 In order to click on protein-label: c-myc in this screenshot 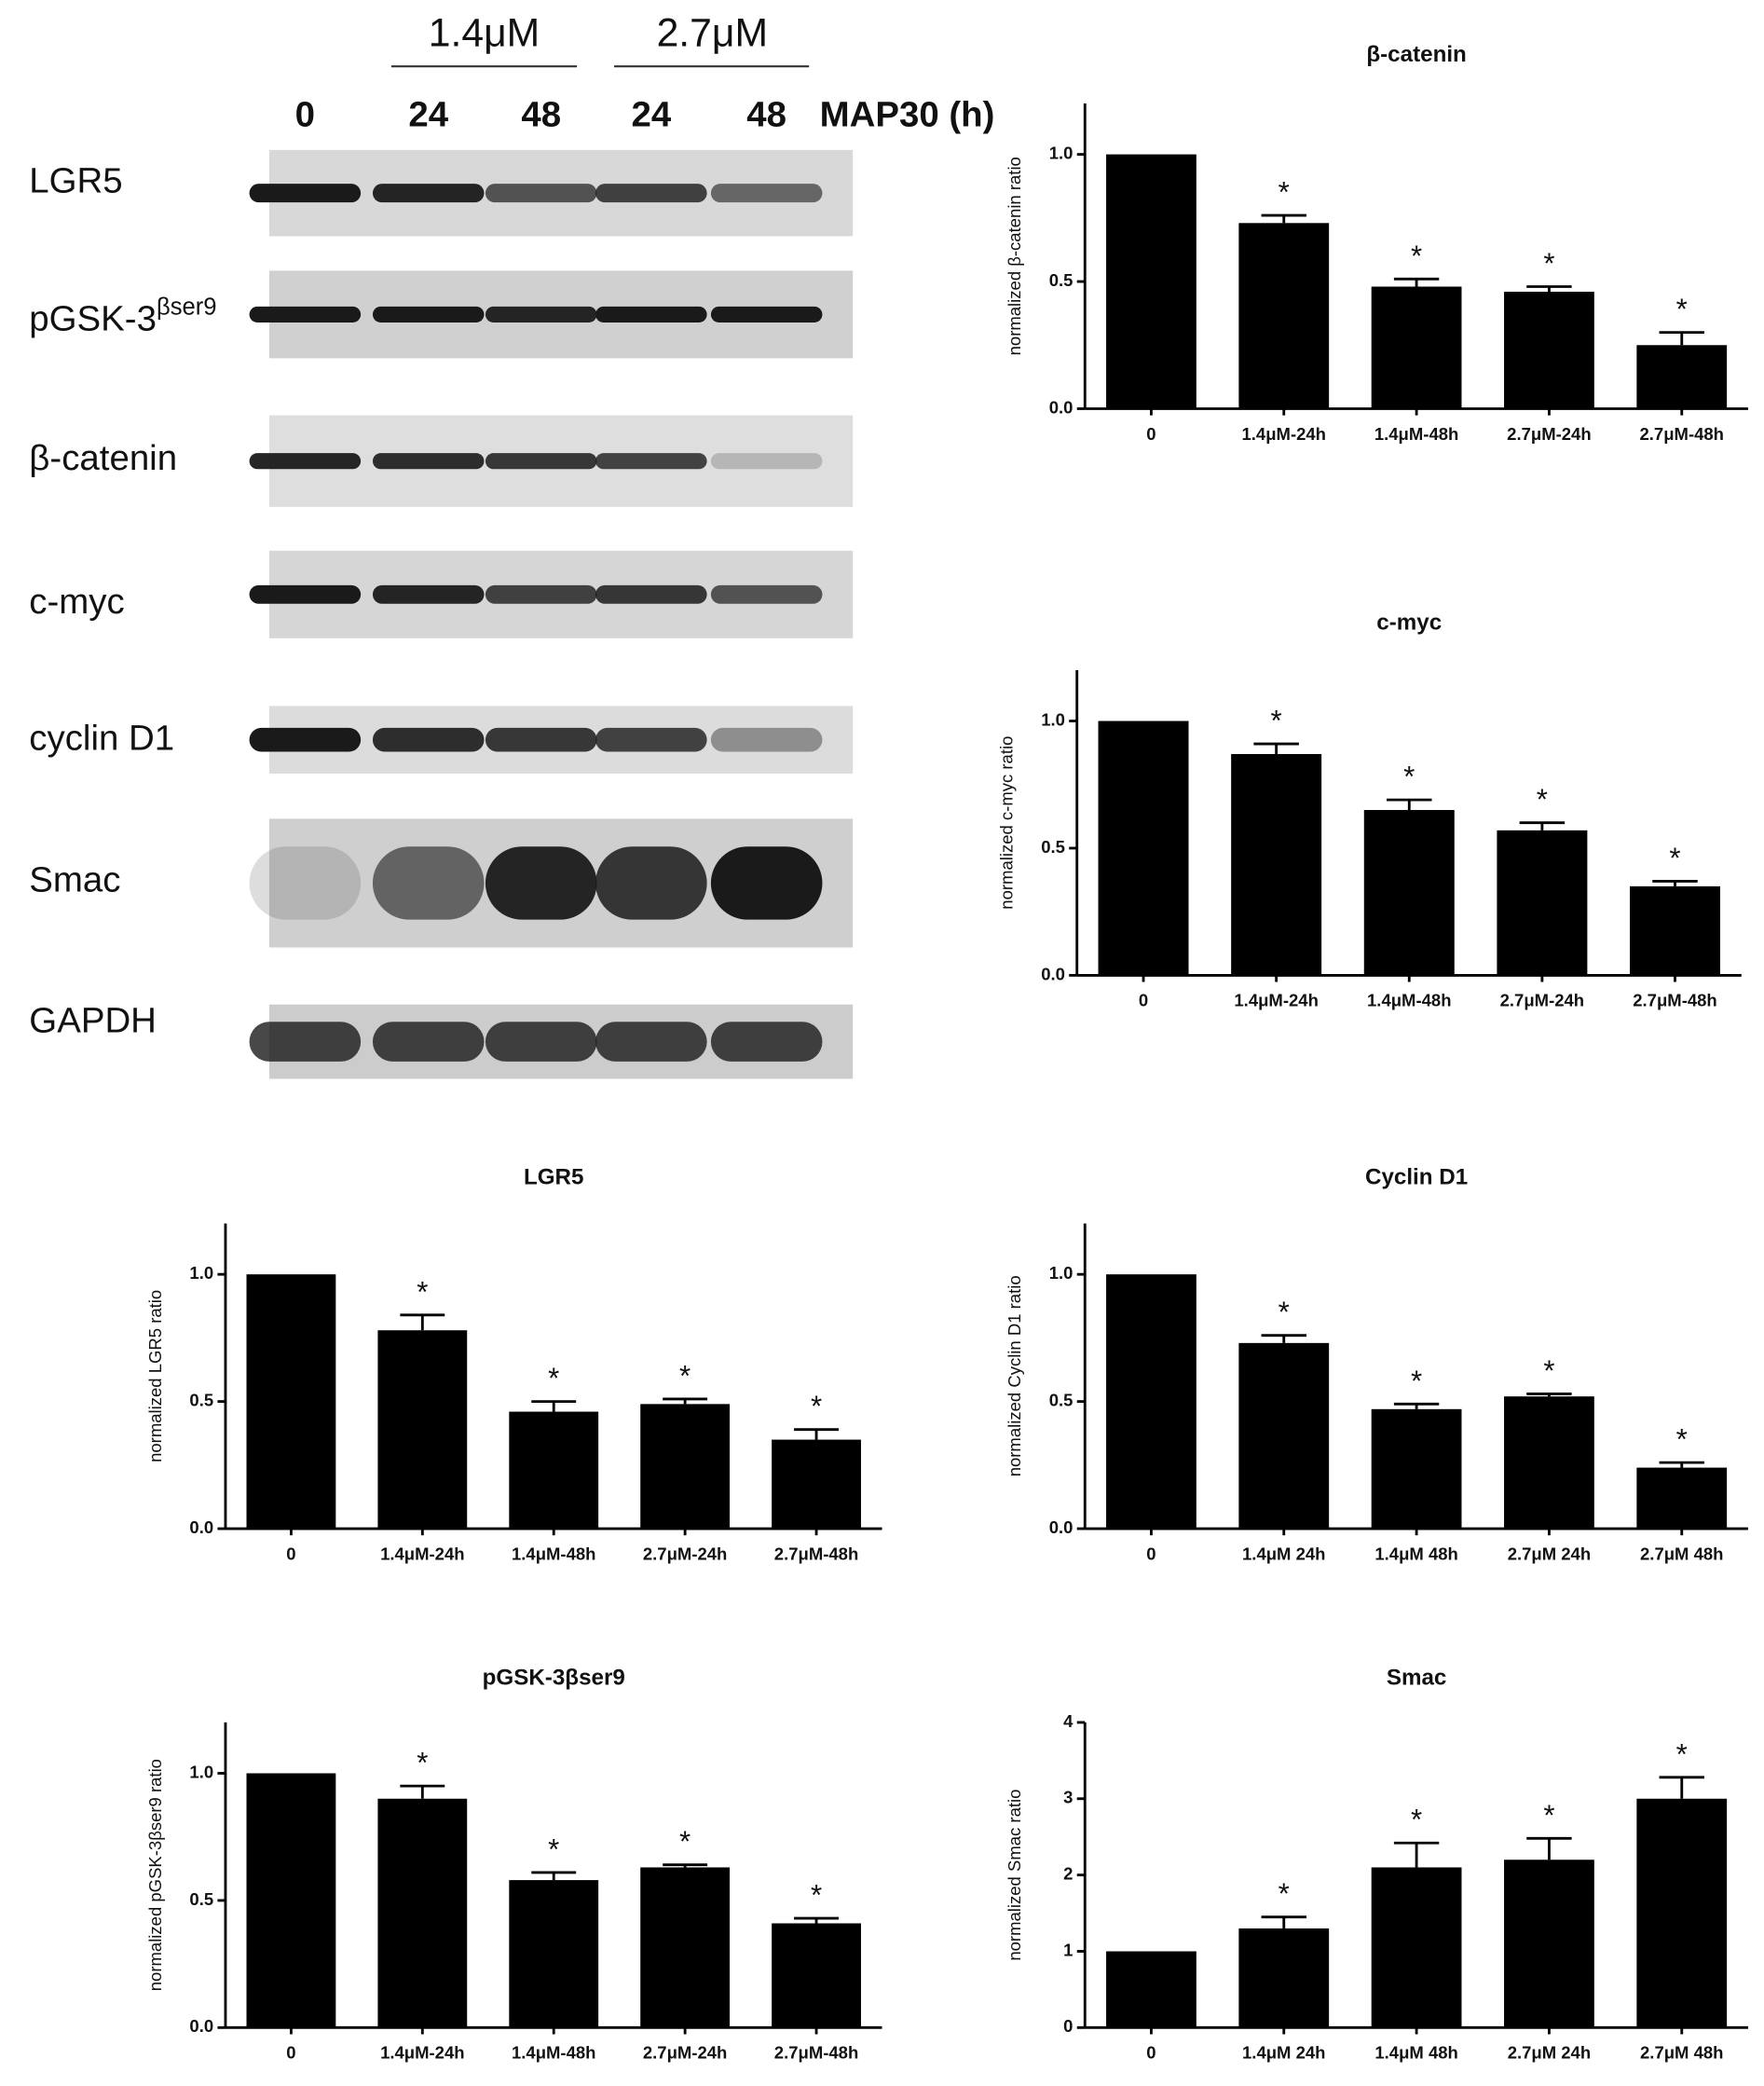, I will do `click(77, 602)`.